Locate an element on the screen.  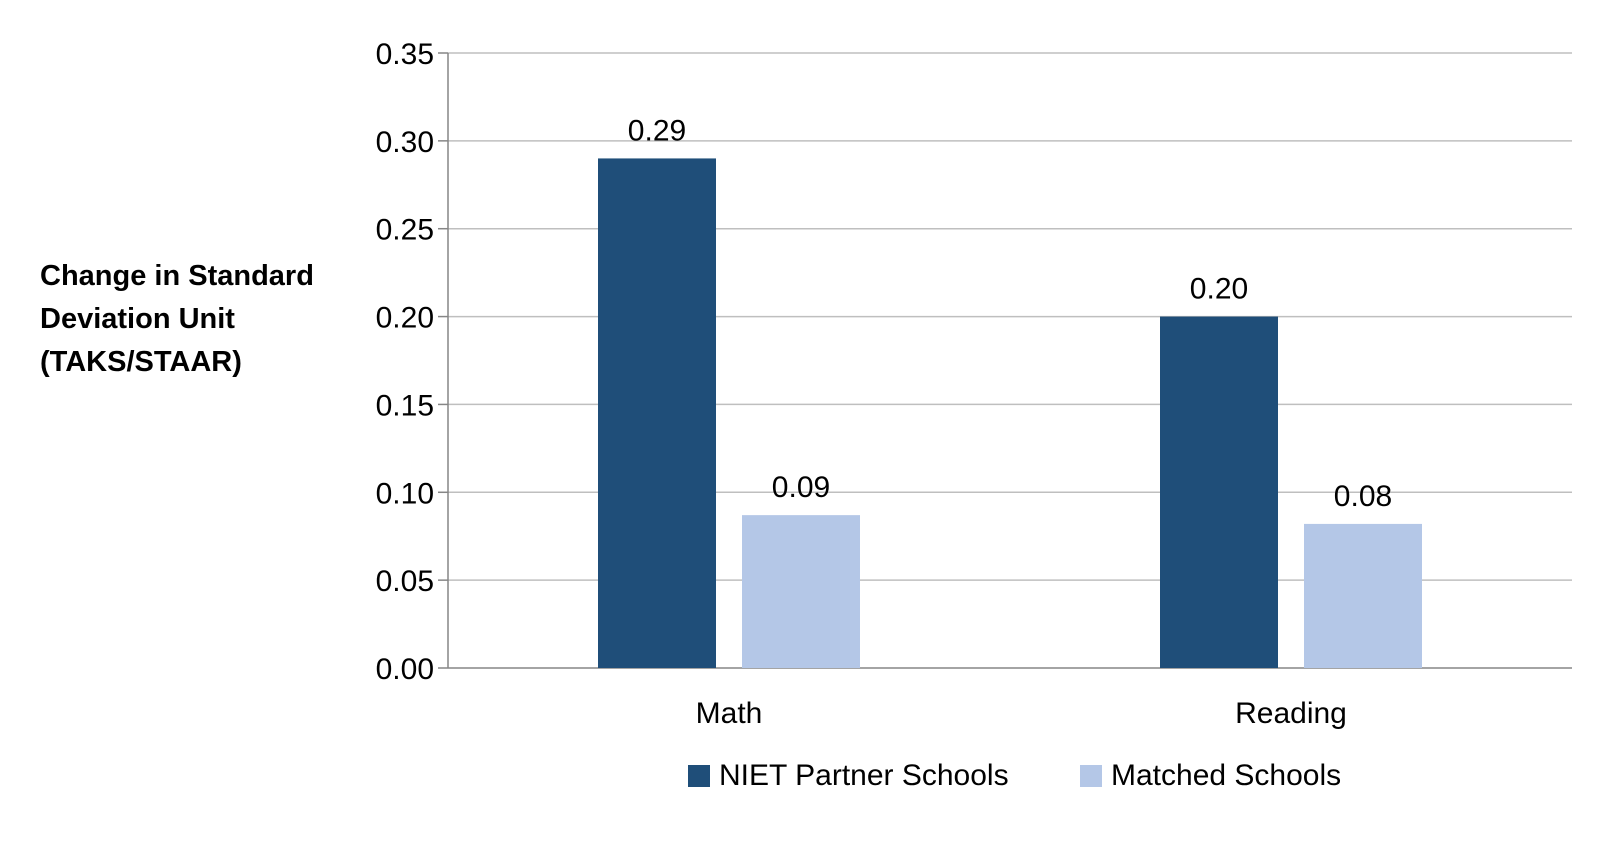
legend-item-matched-schools: Matched Schools is located at coordinates (1210, 776).